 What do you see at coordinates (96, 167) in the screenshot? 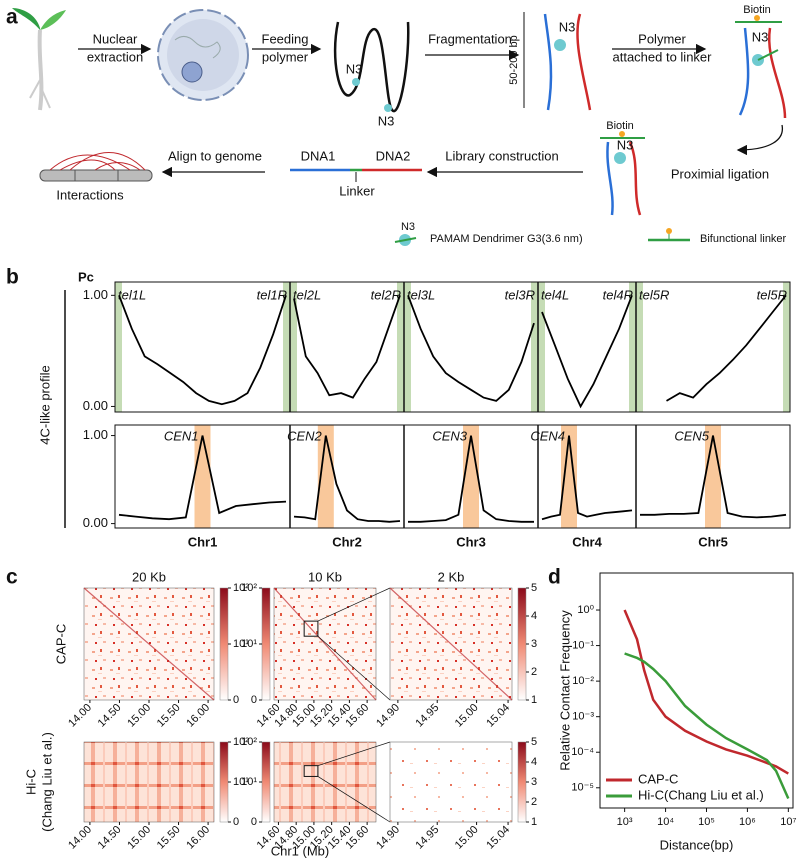
I see `genome-interactions` at bounding box center [96, 167].